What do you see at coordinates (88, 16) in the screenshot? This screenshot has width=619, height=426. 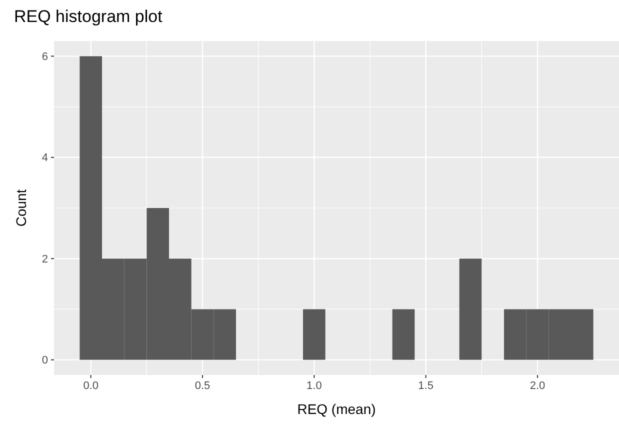 I see `chart-title: REQ histogram plot` at bounding box center [88, 16].